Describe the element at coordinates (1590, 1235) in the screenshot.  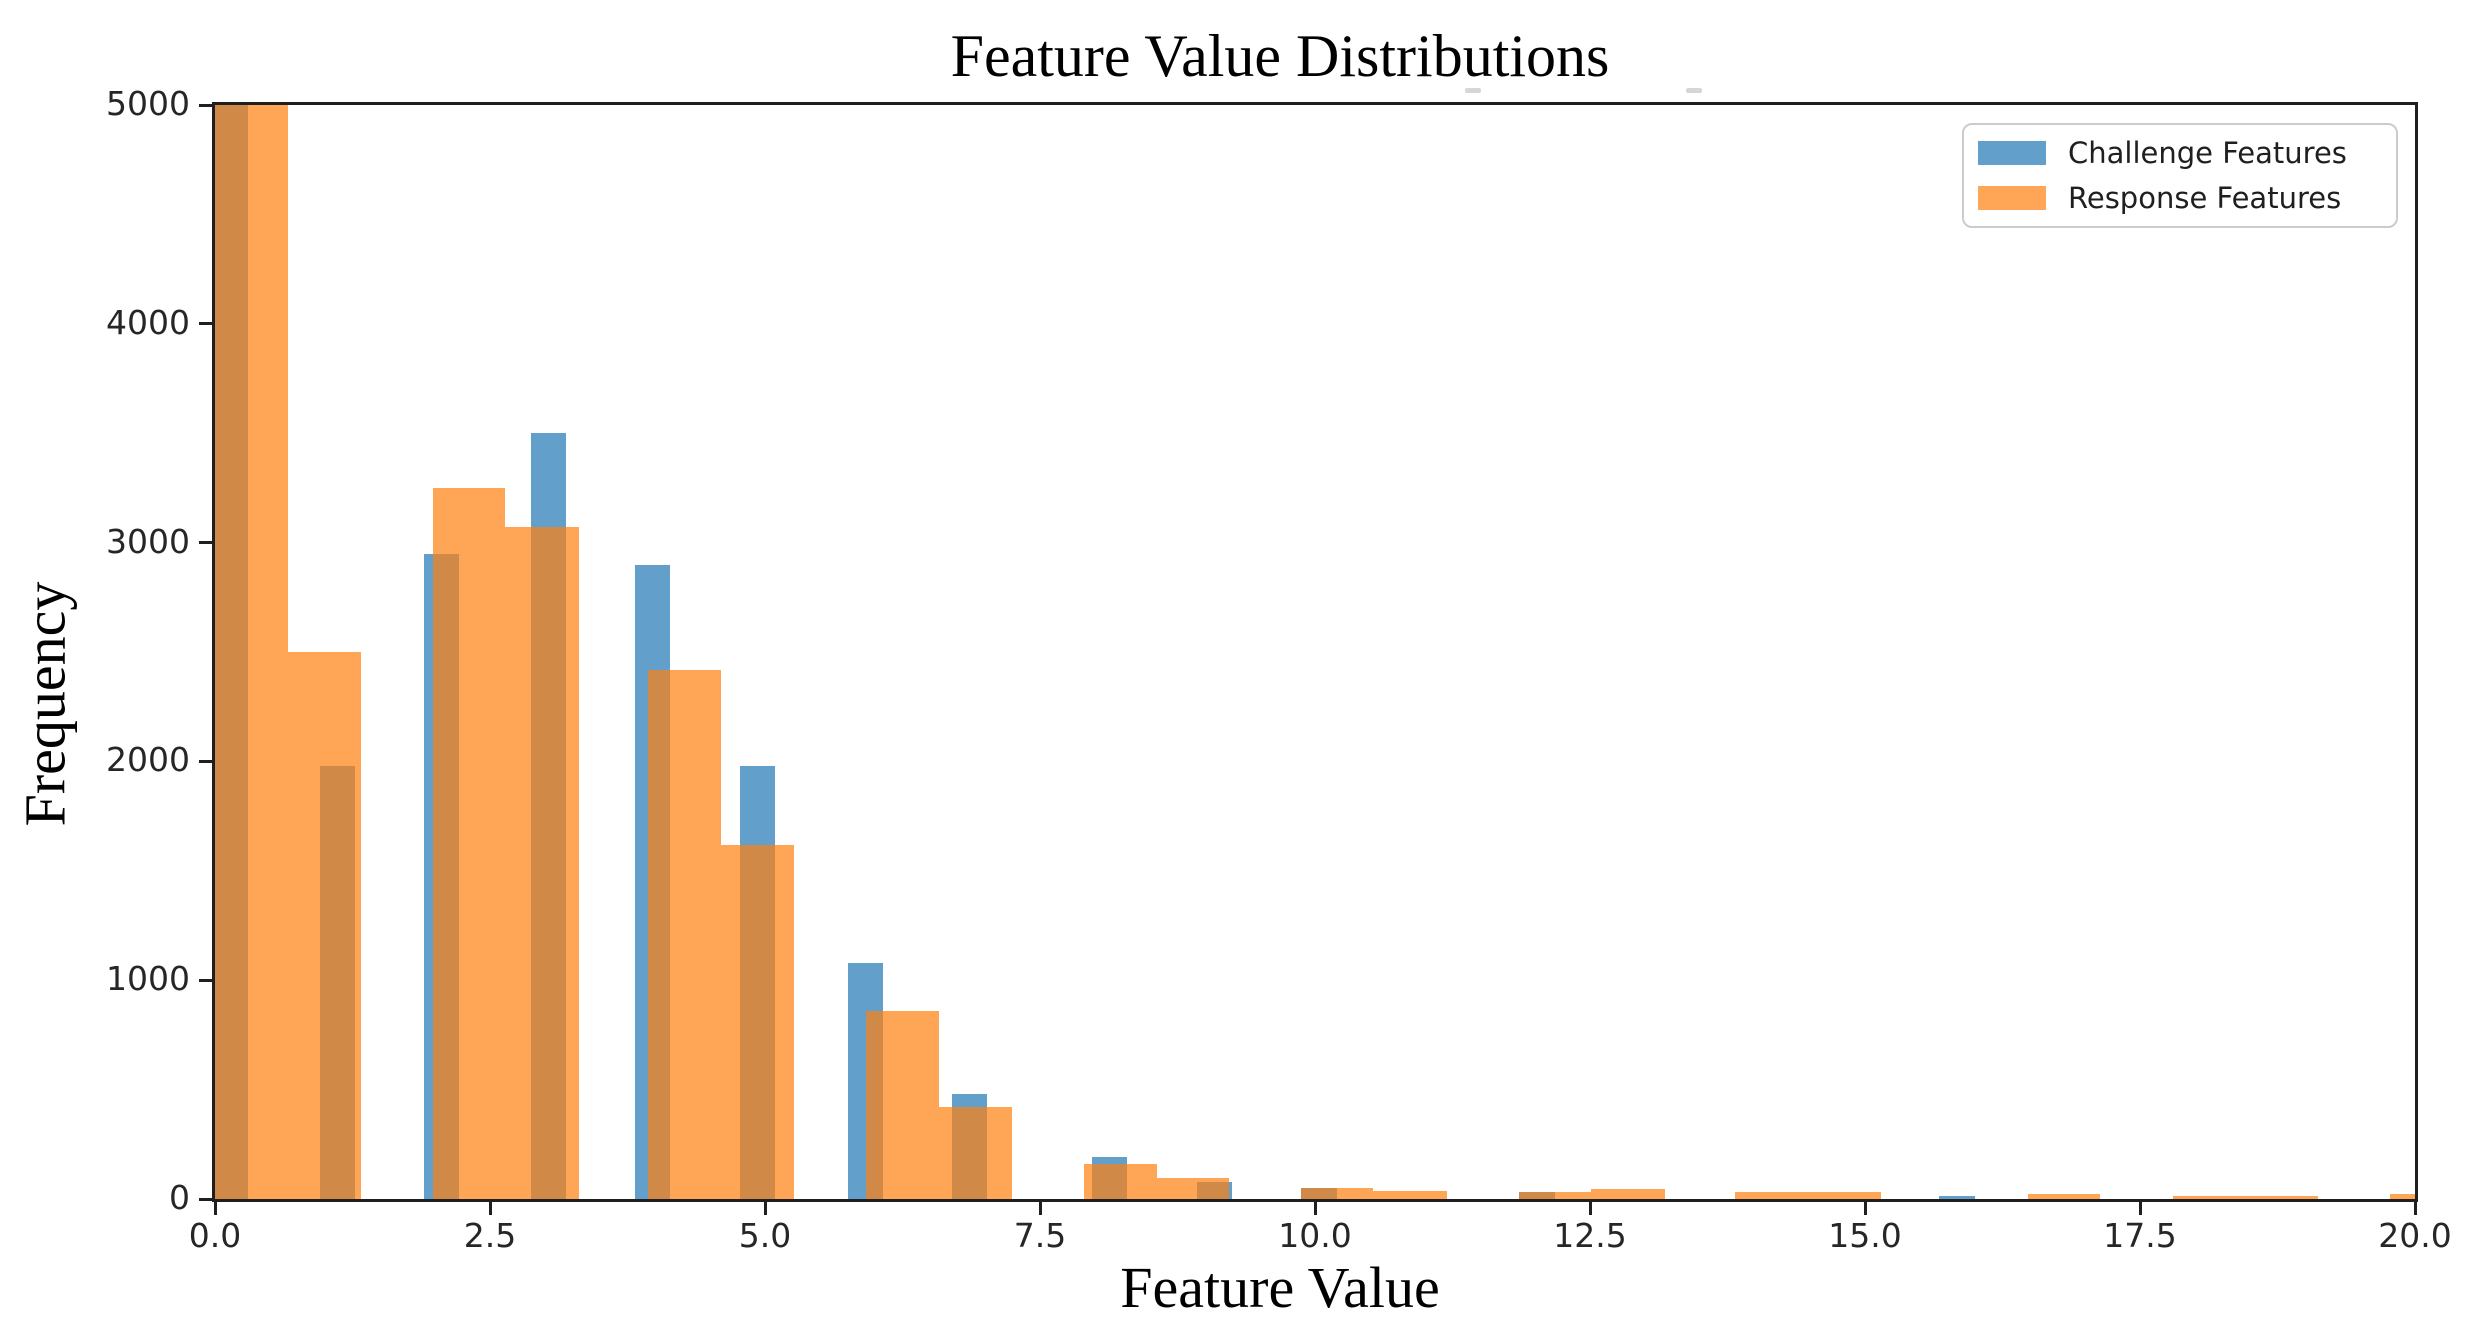
I see `x-tick-label: 12.5` at that location.